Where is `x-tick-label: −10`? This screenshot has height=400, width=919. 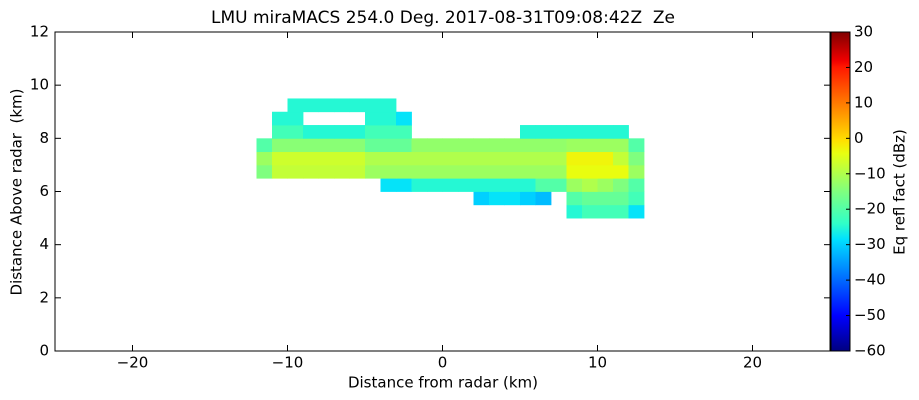
x-tick-label: −10 is located at coordinates (288, 363).